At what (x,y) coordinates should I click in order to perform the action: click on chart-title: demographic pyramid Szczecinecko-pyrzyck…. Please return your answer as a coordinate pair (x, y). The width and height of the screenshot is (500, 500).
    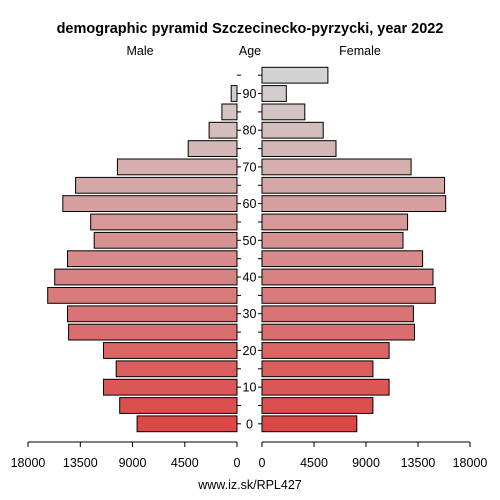
    Looking at the image, I should click on (250, 29).